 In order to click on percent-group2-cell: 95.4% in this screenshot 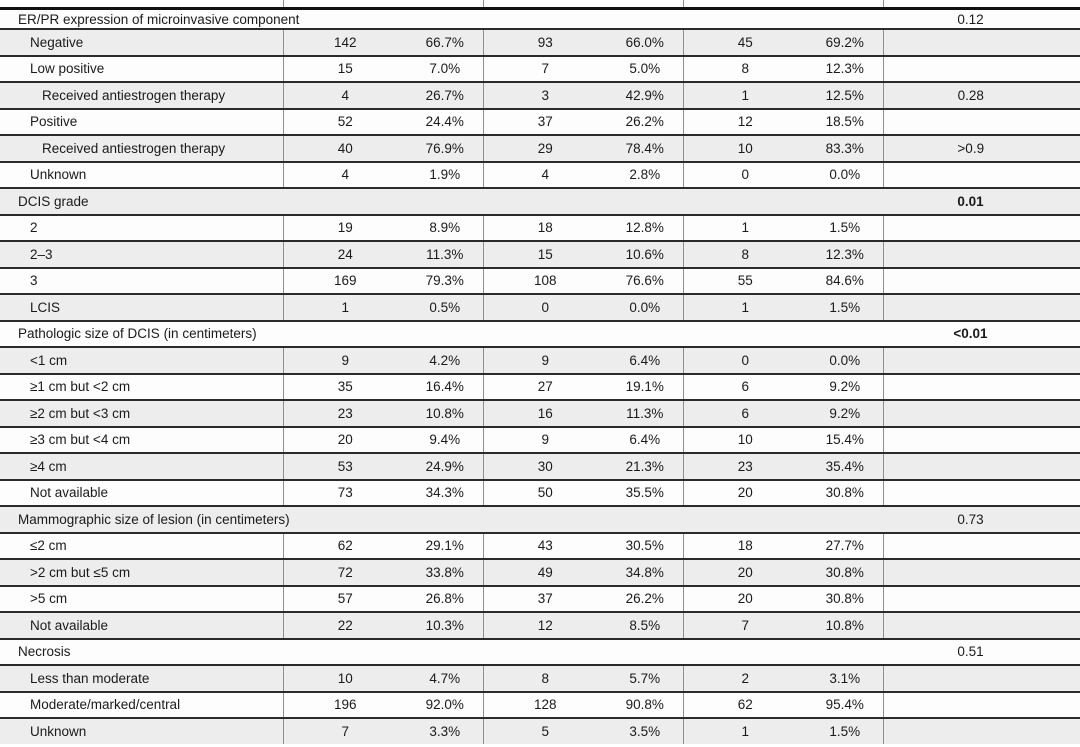, I will do `click(845, 704)`.